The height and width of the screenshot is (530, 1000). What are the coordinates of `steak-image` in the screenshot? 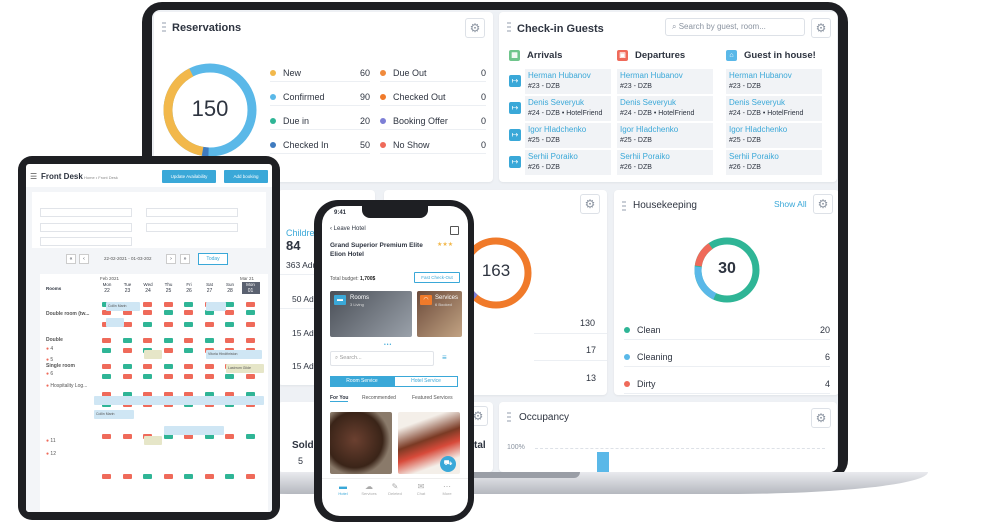 It's located at (361, 443).